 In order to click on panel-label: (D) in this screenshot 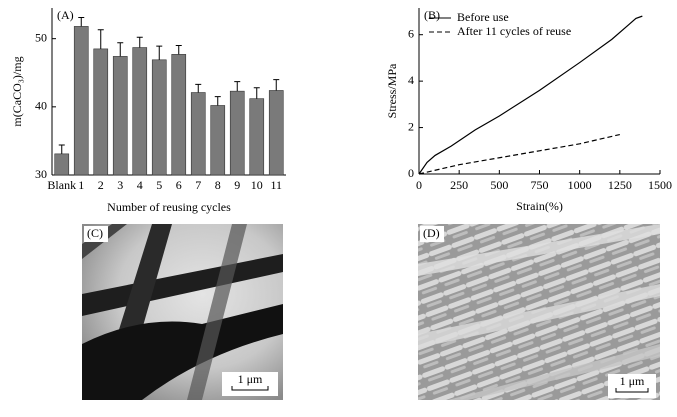, I will do `click(431, 233)`.